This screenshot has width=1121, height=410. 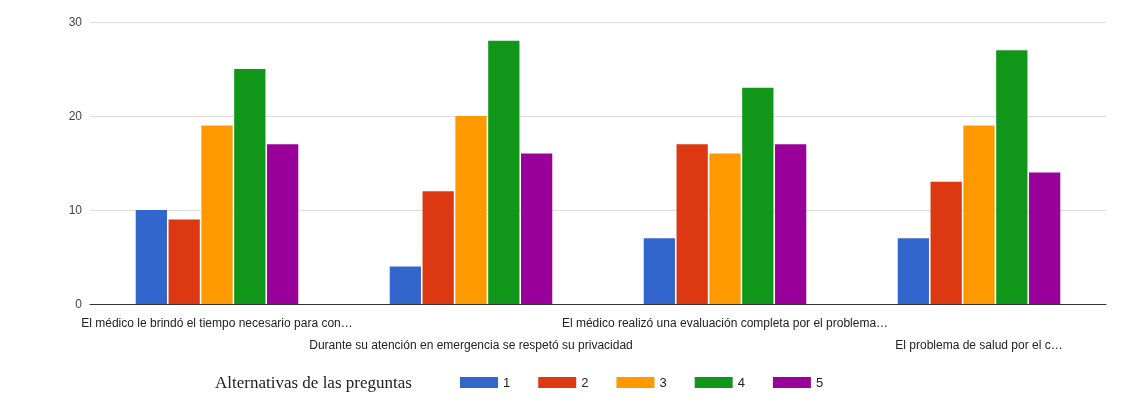 I want to click on legend-label: 1, so click(x=507, y=382).